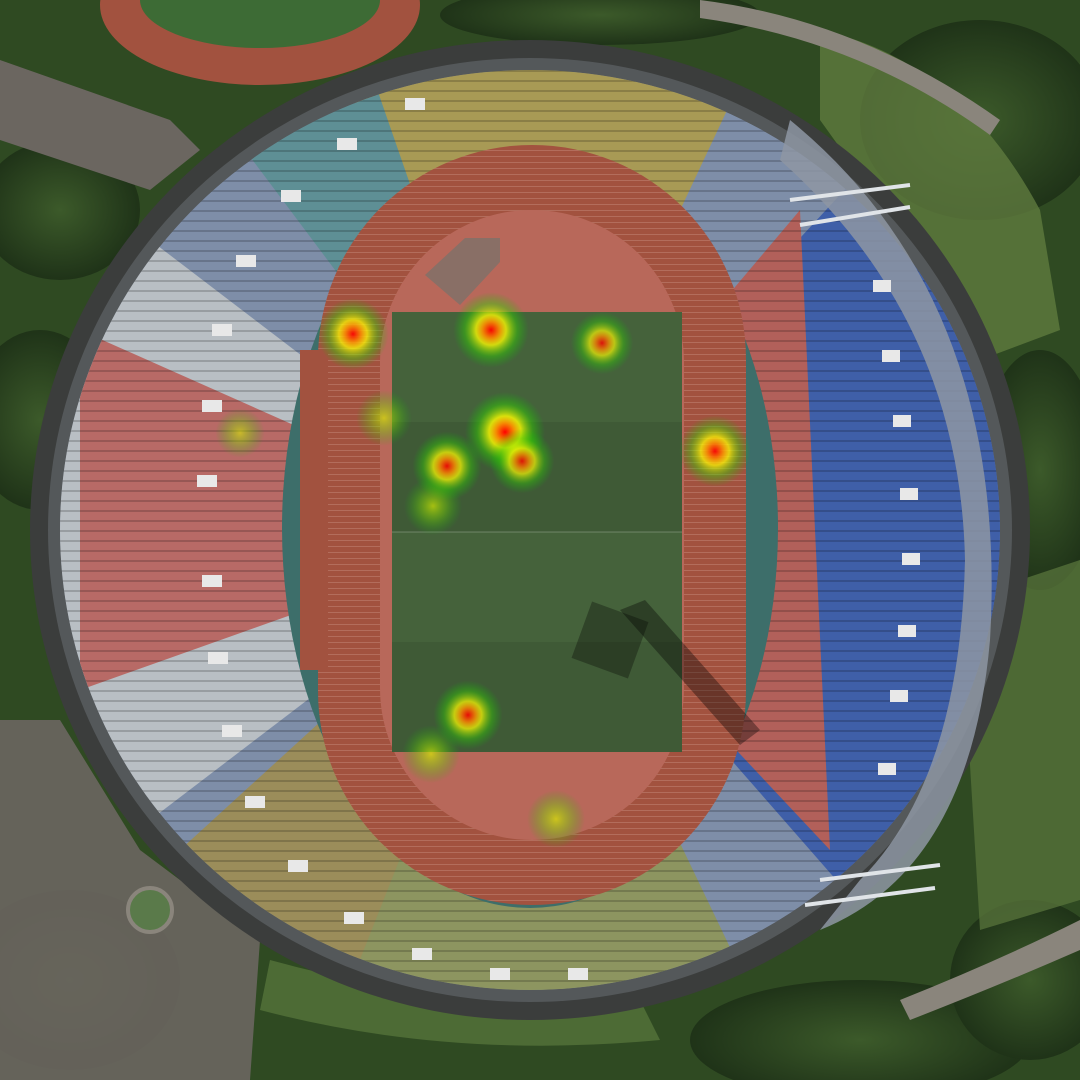 The image size is (1080, 1080). I want to click on neighbouring-track, so click(260, 42).